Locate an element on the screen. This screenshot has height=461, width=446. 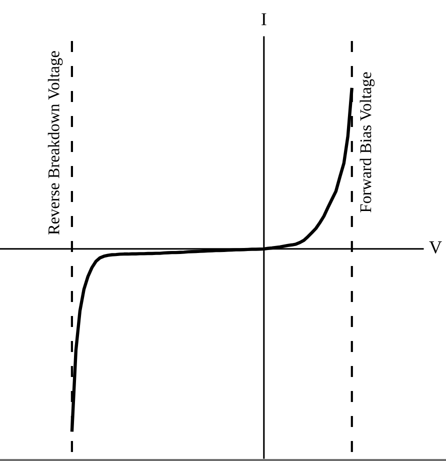
text: Forward Bias Voltage is located at coordinates (367, 142).